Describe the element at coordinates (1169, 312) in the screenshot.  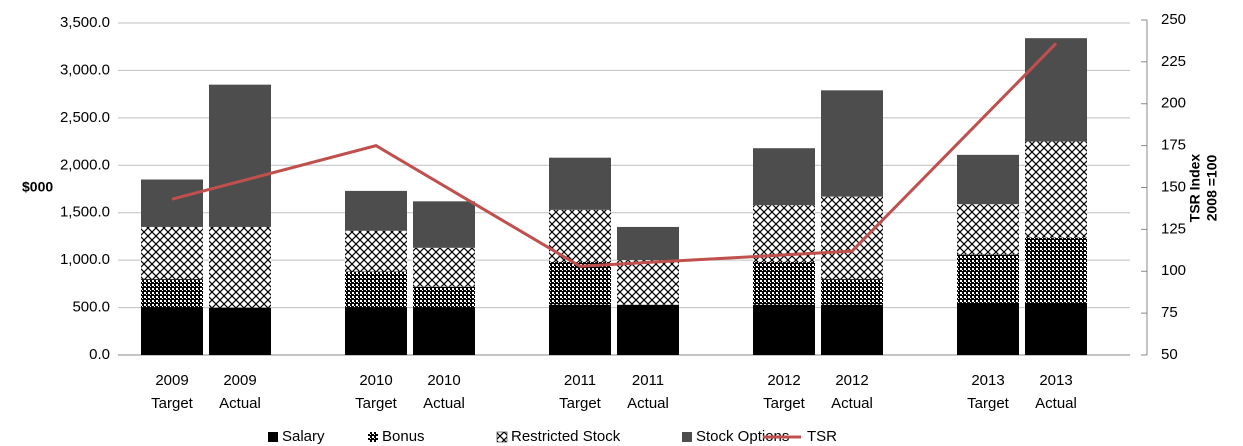
I see `y2-tick-label: 75` at that location.